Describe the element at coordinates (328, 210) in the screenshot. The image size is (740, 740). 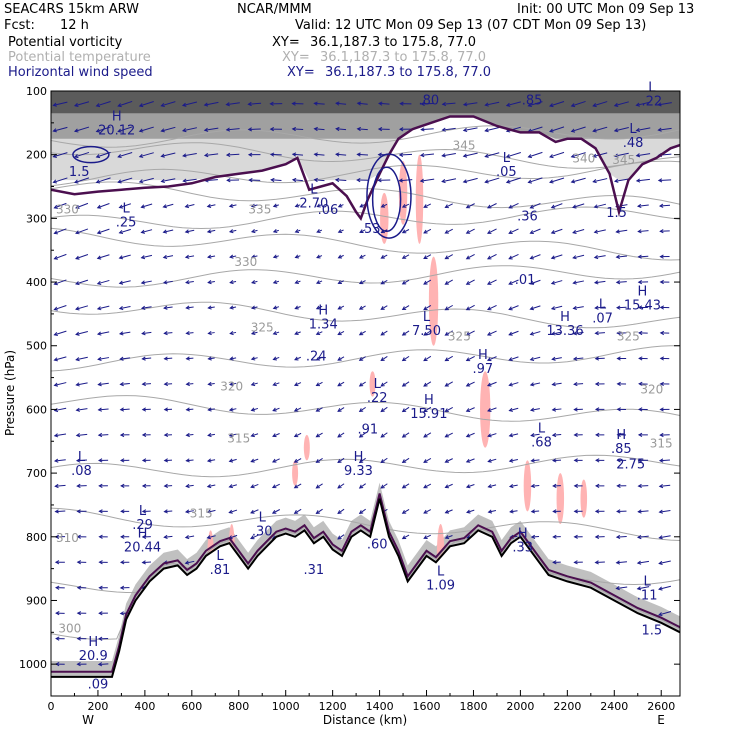
I see `extremum-value: .06` at that location.